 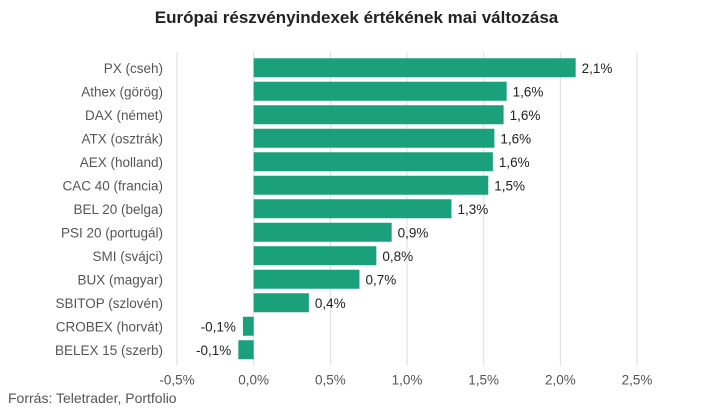 I want to click on category-label: SBITOP (szlovén), so click(x=109, y=303).